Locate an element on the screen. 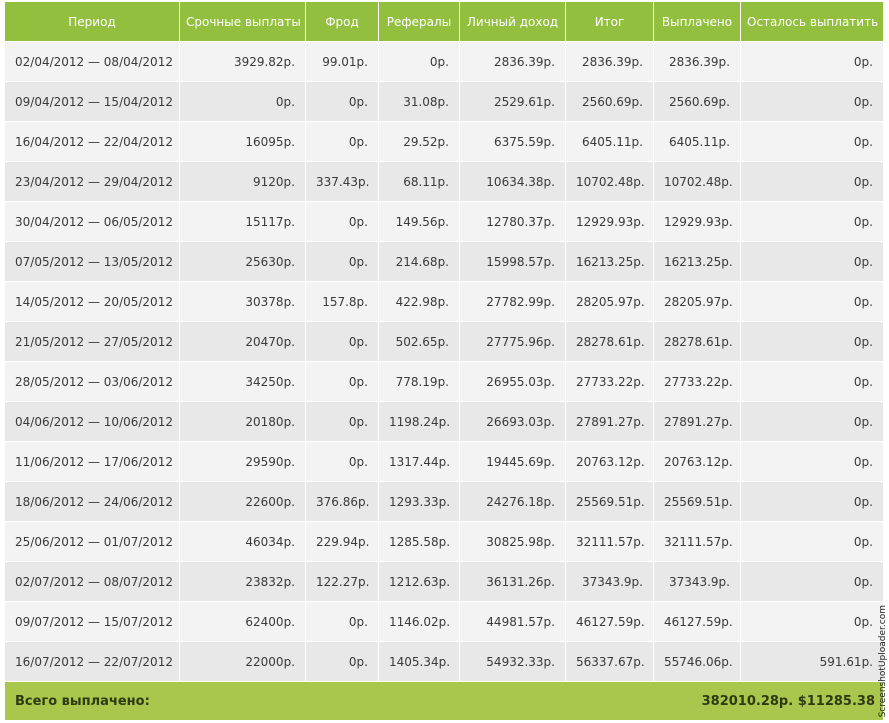  cell-period: 07/05/2012 — 13/05/2012 is located at coordinates (92, 261).